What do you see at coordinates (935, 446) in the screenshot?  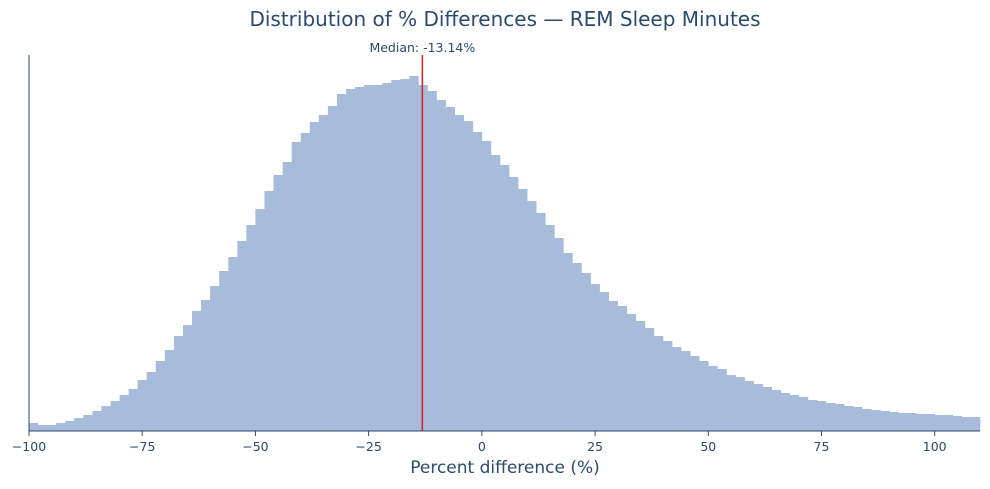 I see `x-tick-label: 100` at bounding box center [935, 446].